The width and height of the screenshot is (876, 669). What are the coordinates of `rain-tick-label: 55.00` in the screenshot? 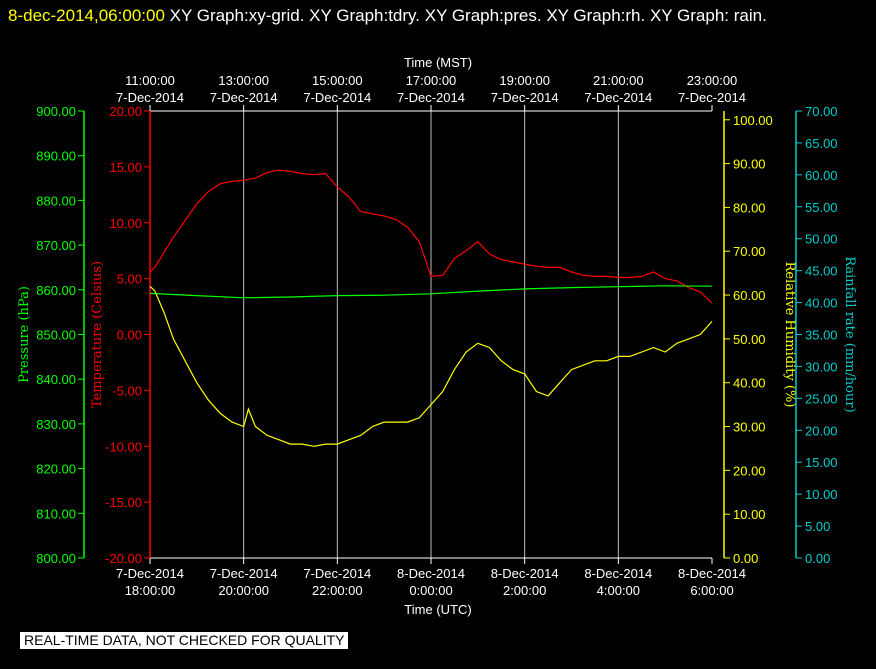 It's located at (821, 207).